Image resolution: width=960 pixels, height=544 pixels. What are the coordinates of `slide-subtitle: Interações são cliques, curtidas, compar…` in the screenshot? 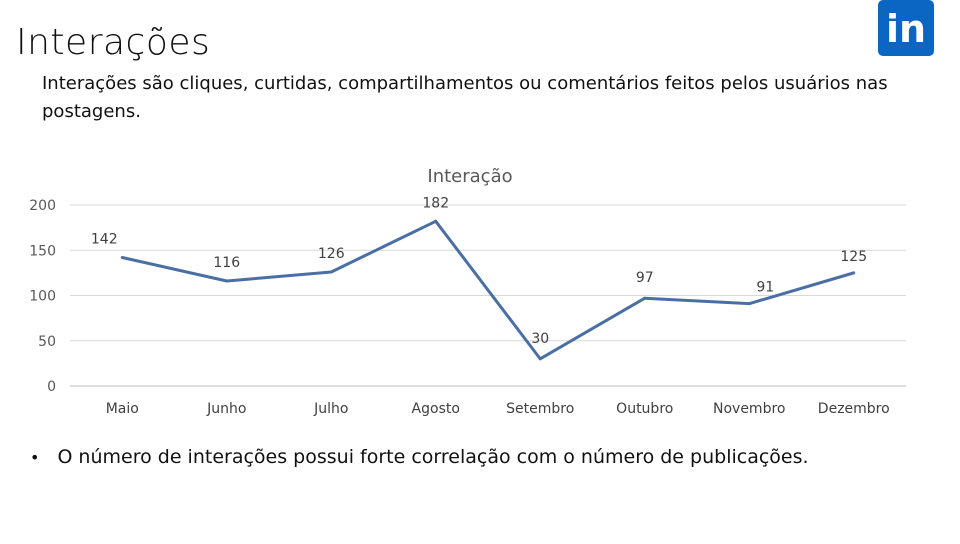 It's located at (465, 97).